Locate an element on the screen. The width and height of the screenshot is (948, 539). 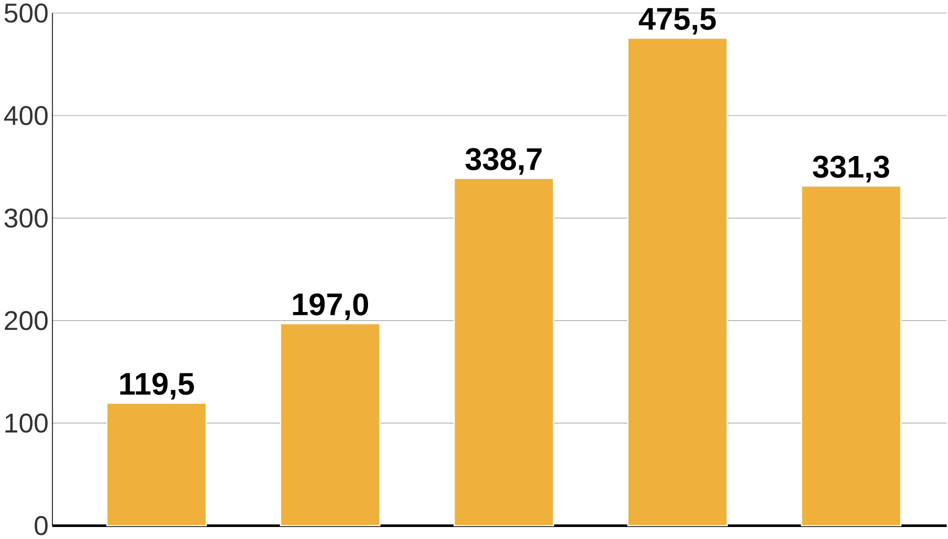
y-tick-label: 200 is located at coordinates (26, 320).